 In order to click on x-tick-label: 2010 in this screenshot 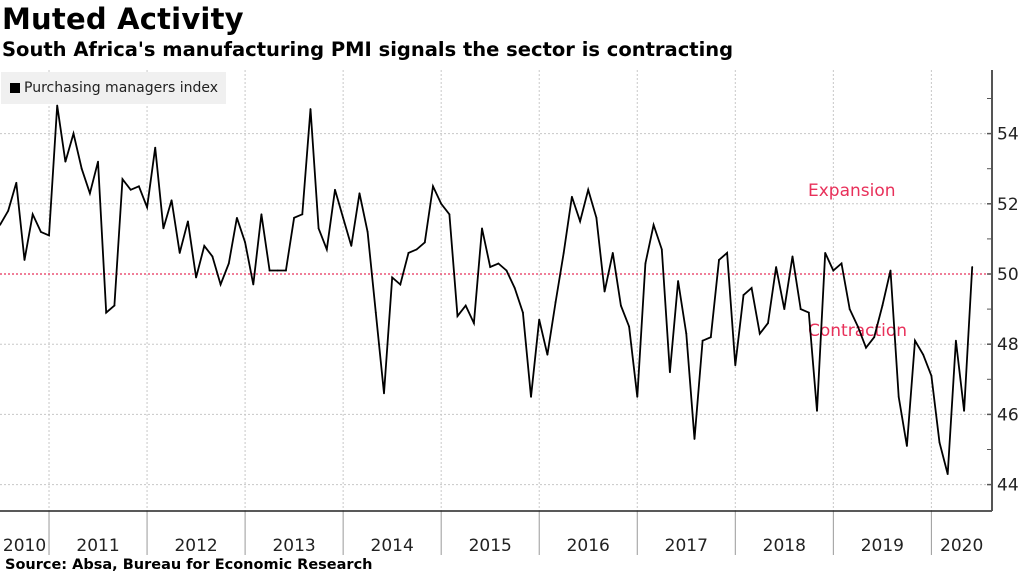, I will do `click(24, 546)`.